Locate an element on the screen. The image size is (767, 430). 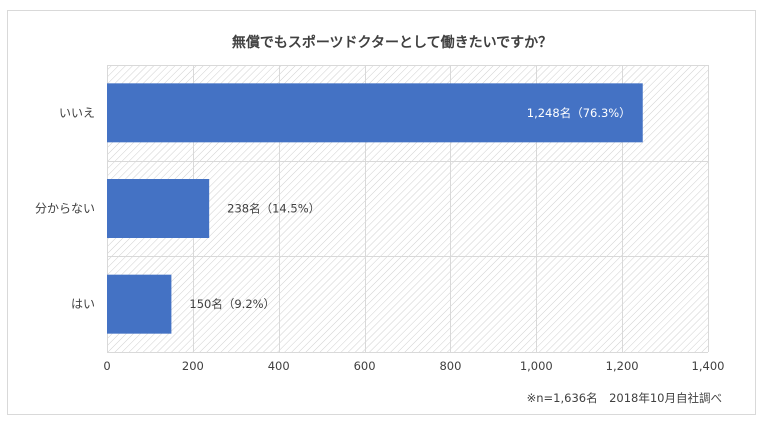
category-label-1: 分からない is located at coordinates (65, 209).